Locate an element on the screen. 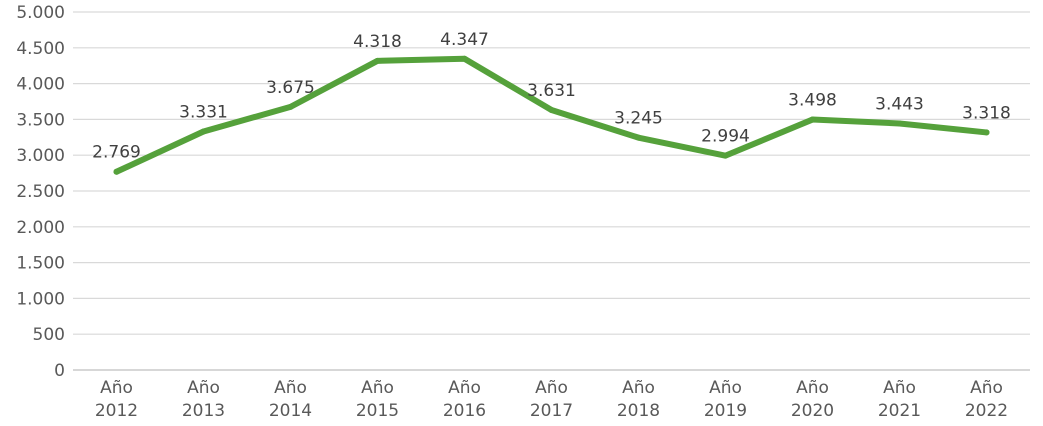 The image size is (1043, 426). data-label: 2.994 is located at coordinates (725, 137).